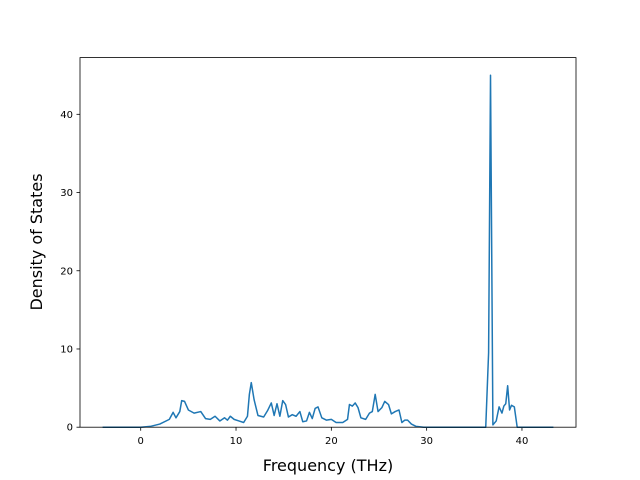  Describe the element at coordinates (66, 115) in the screenshot. I see `y-tick-label: 40` at that location.